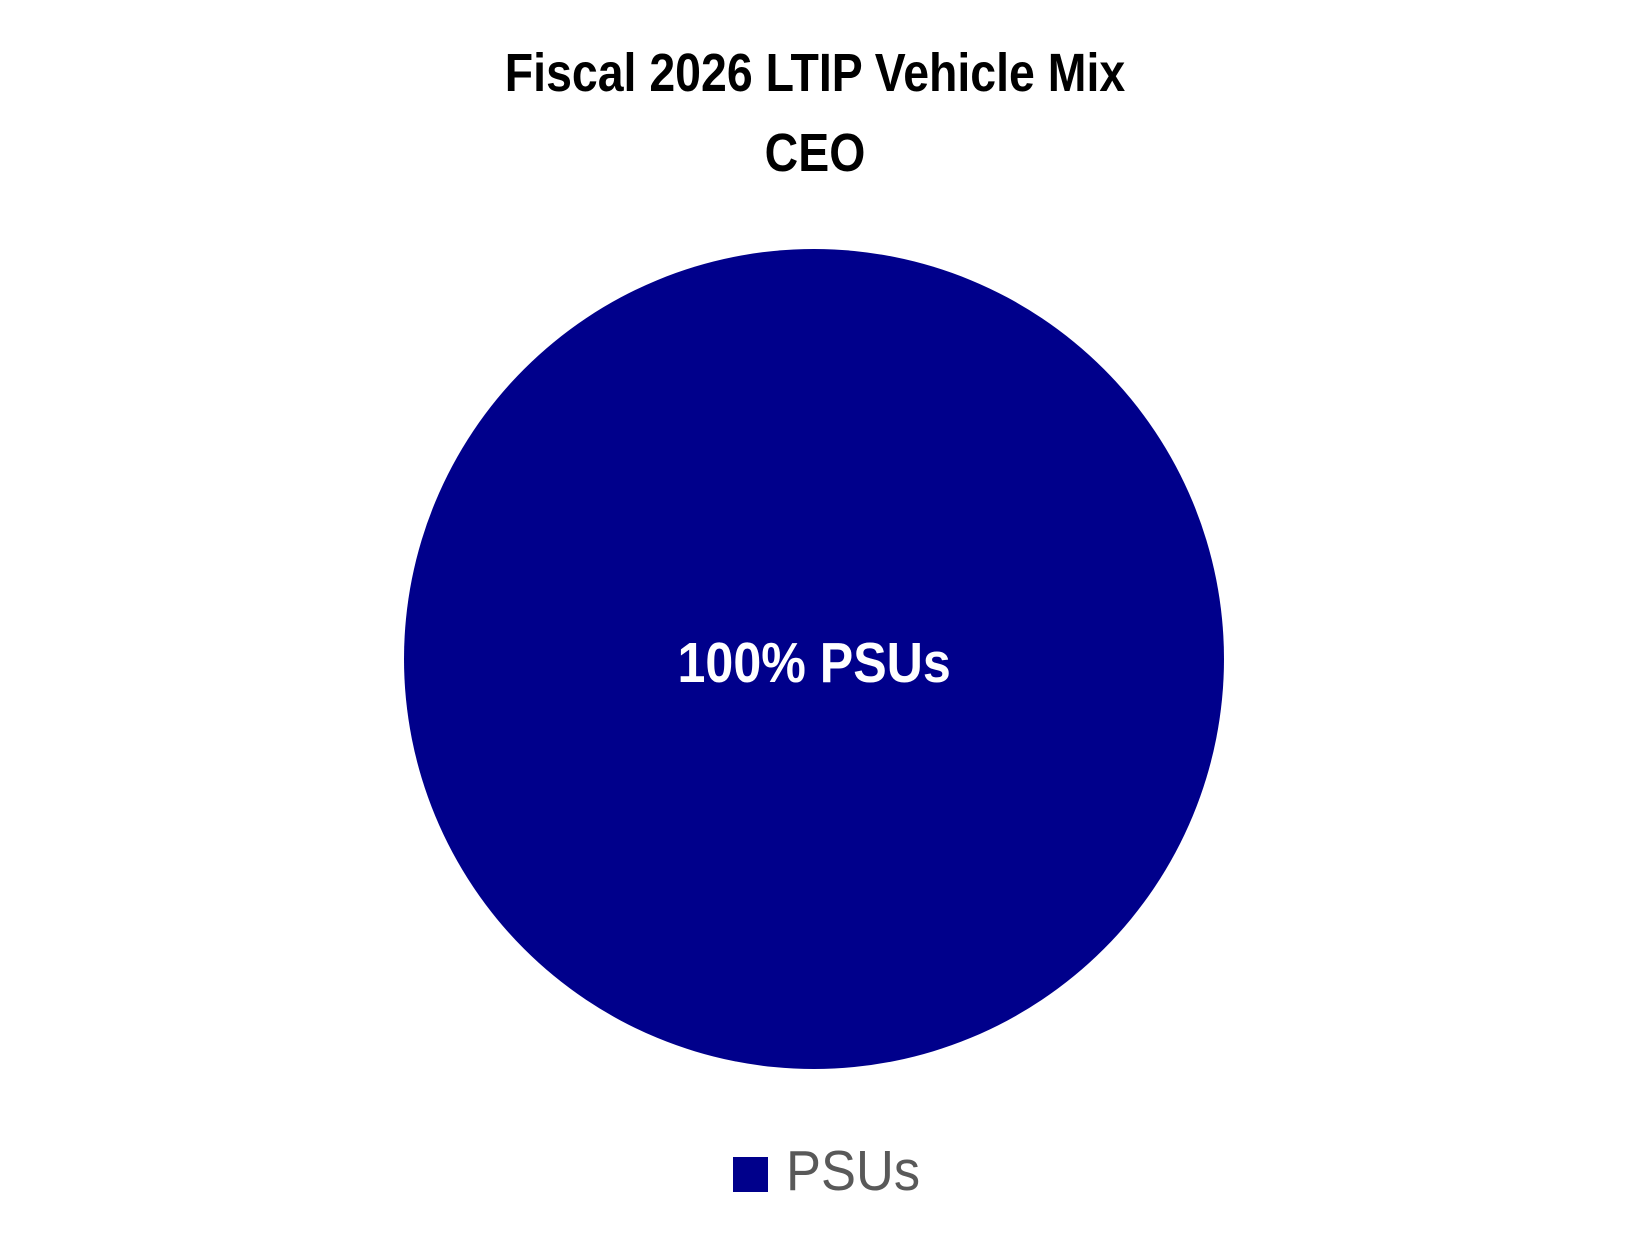  Describe the element at coordinates (815, 153) in the screenshot. I see `chart-subtitle: CEO` at that location.